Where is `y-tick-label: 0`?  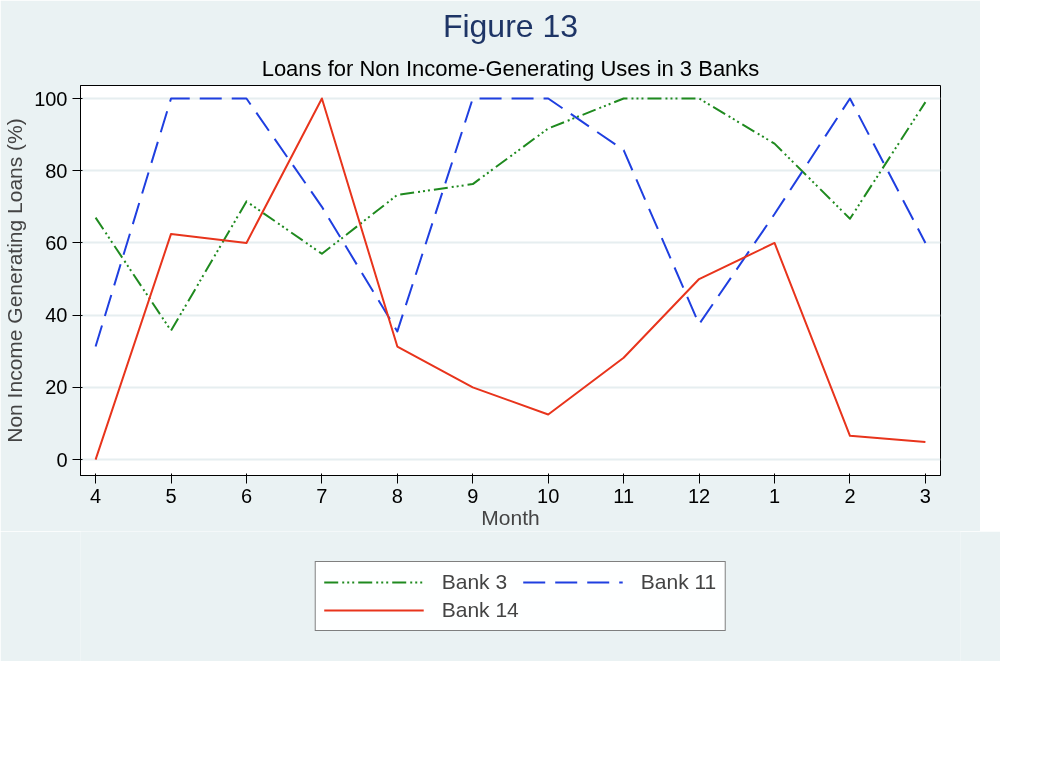
y-tick-label: 0 is located at coordinates (62, 459).